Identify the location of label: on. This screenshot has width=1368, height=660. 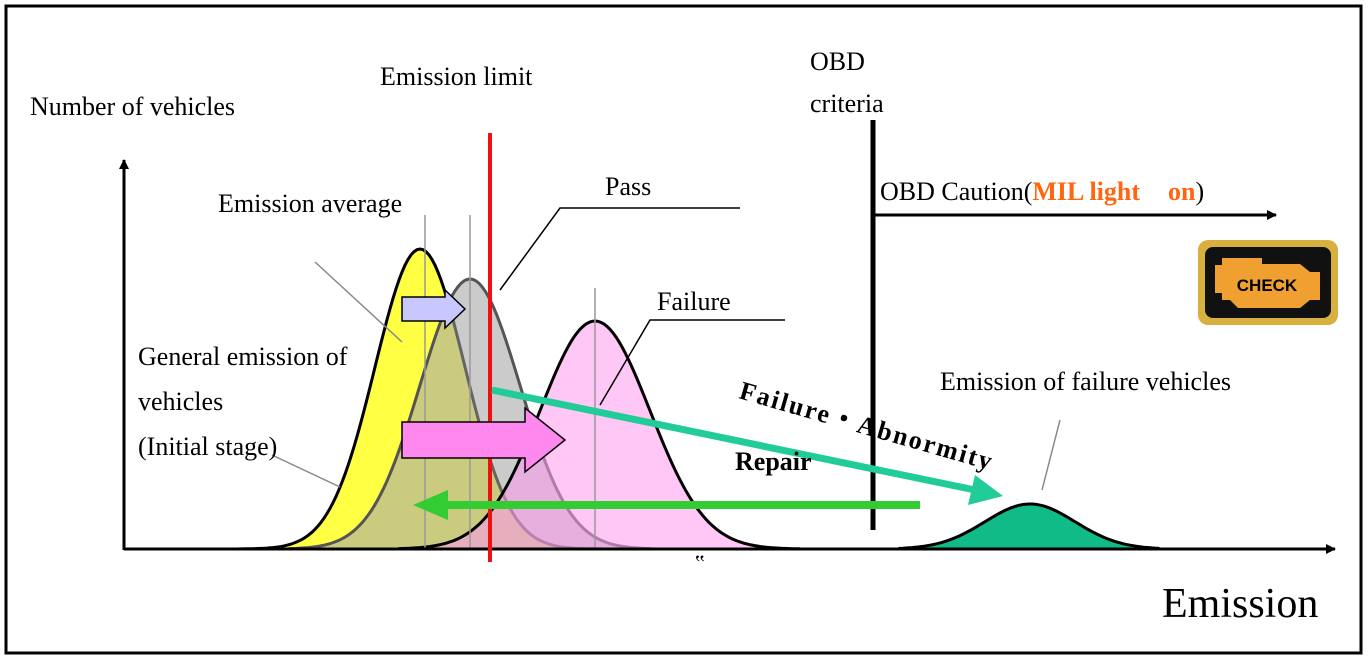
(1182, 191).